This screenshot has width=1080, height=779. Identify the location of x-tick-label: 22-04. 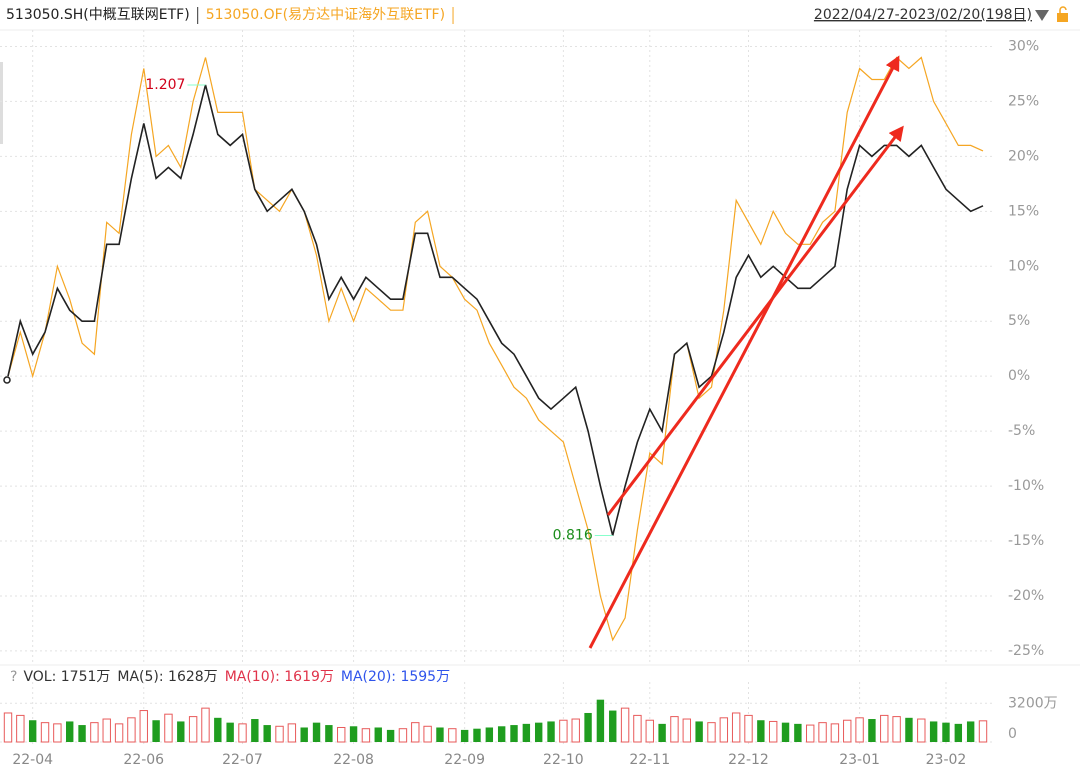
(32, 760).